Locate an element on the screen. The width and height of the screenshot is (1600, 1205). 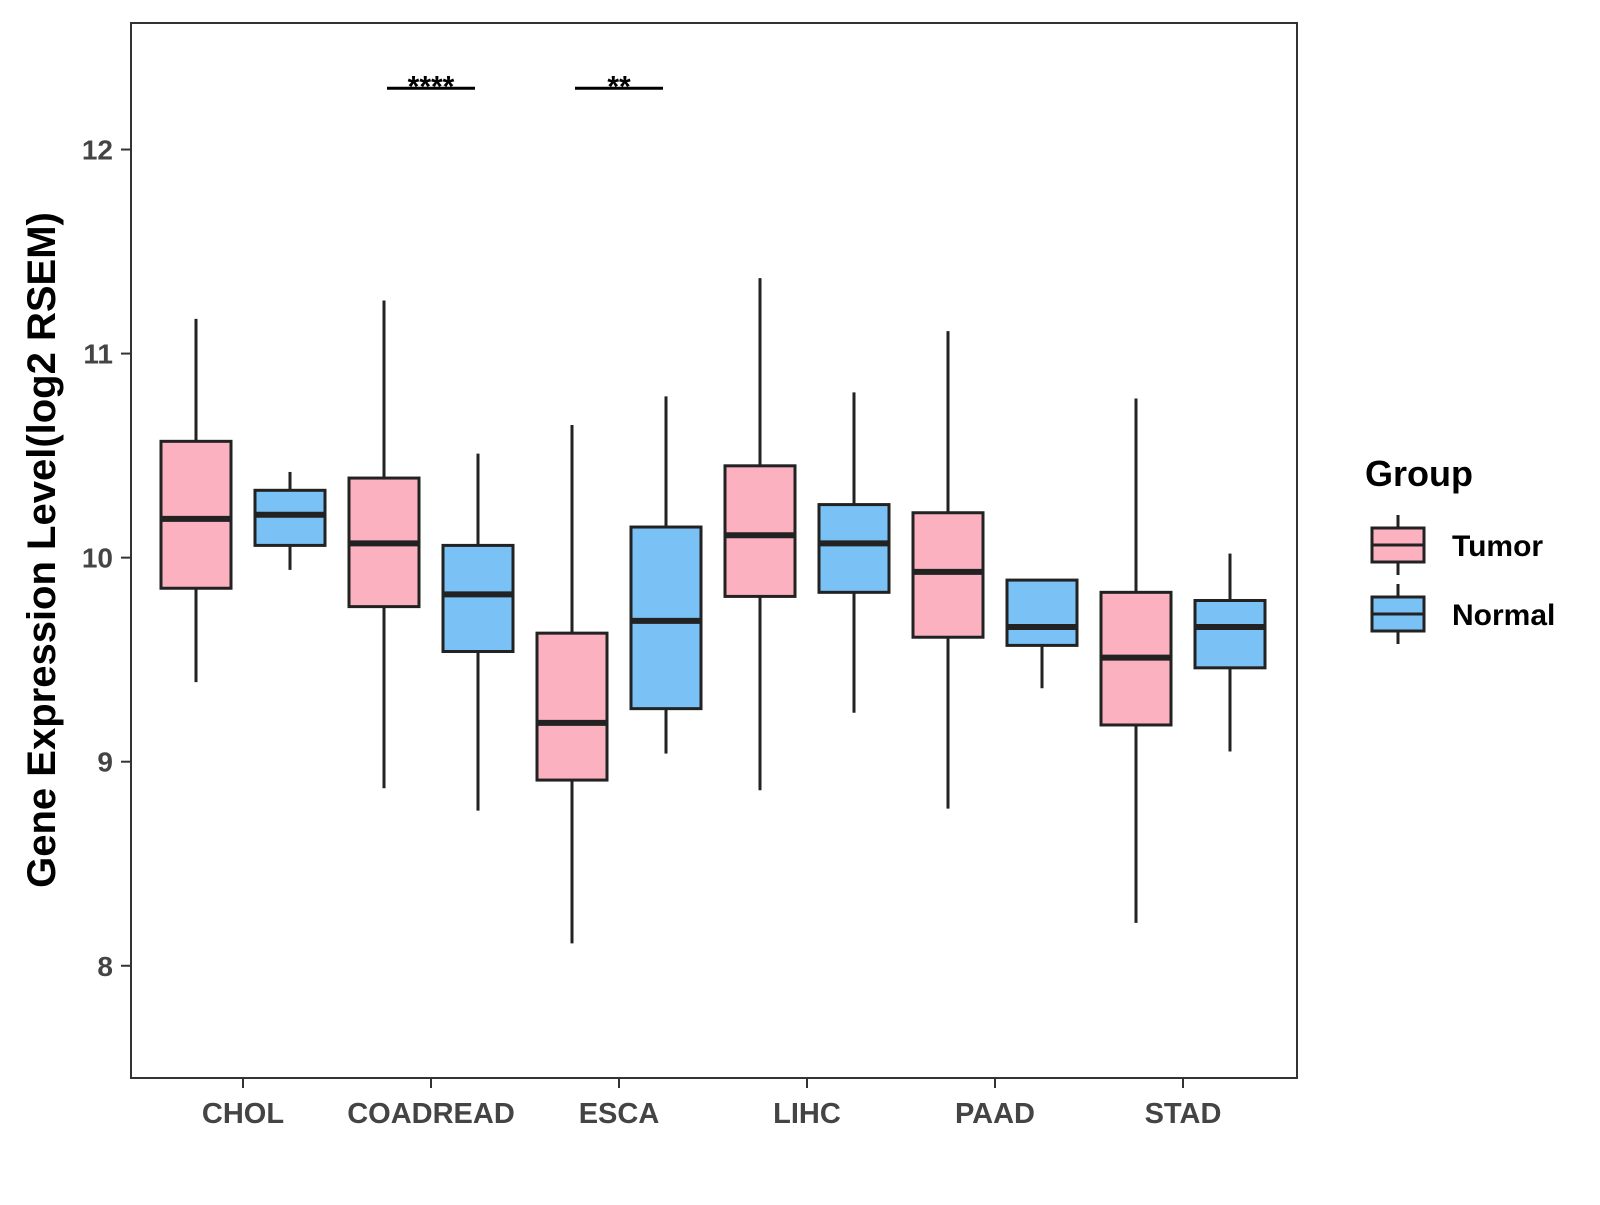
legend-item-normal: Normal is located at coordinates (1462, 614).